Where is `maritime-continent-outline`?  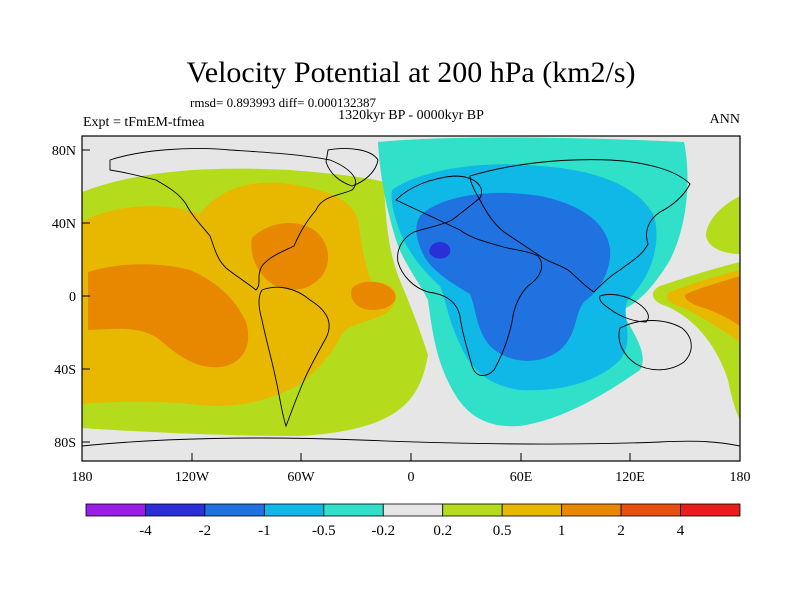 maritime-continent-outline is located at coordinates (624, 308).